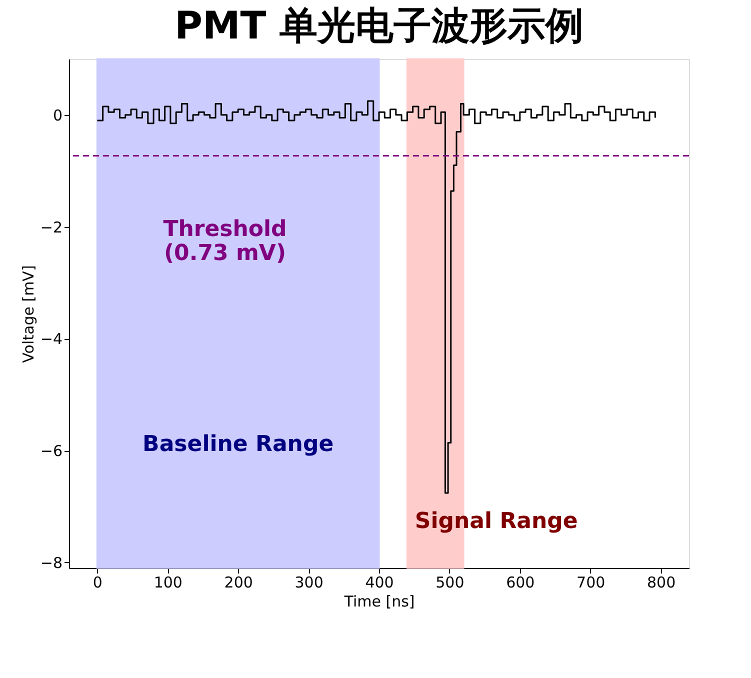 The image size is (751, 678). I want to click on x-axis-title: Time [ns], so click(379, 601).